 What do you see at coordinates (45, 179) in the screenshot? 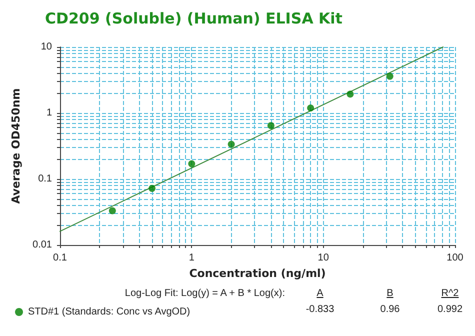
I see `y-tick-label: 0.1` at bounding box center [45, 179].